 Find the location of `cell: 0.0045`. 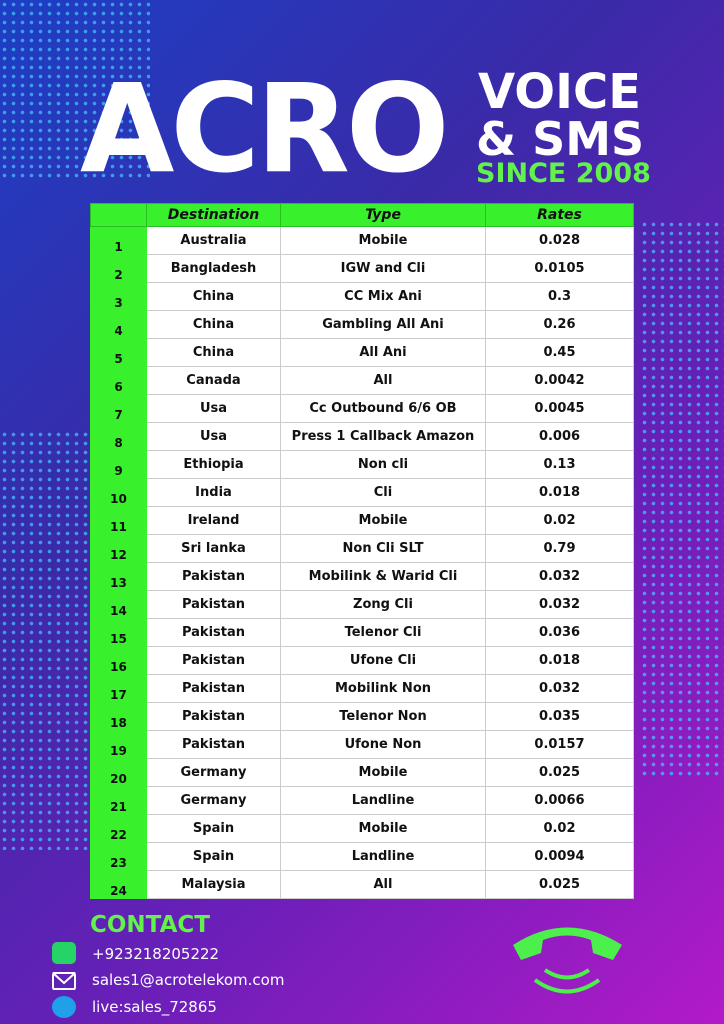

cell: 0.0045 is located at coordinates (559, 408).